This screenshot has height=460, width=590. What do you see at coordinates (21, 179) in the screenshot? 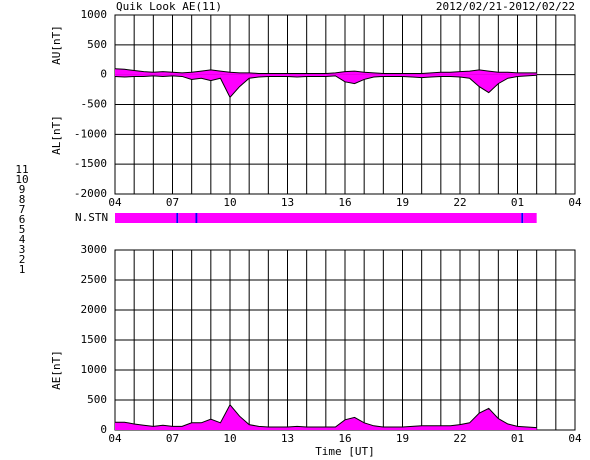
I see `station-legend-label: 10` at bounding box center [21, 179].